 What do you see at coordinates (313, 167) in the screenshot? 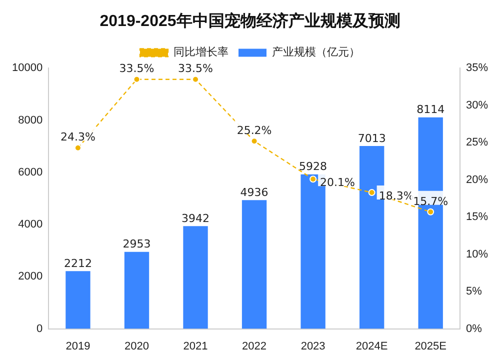
I see `data-label: 5928` at bounding box center [313, 167].